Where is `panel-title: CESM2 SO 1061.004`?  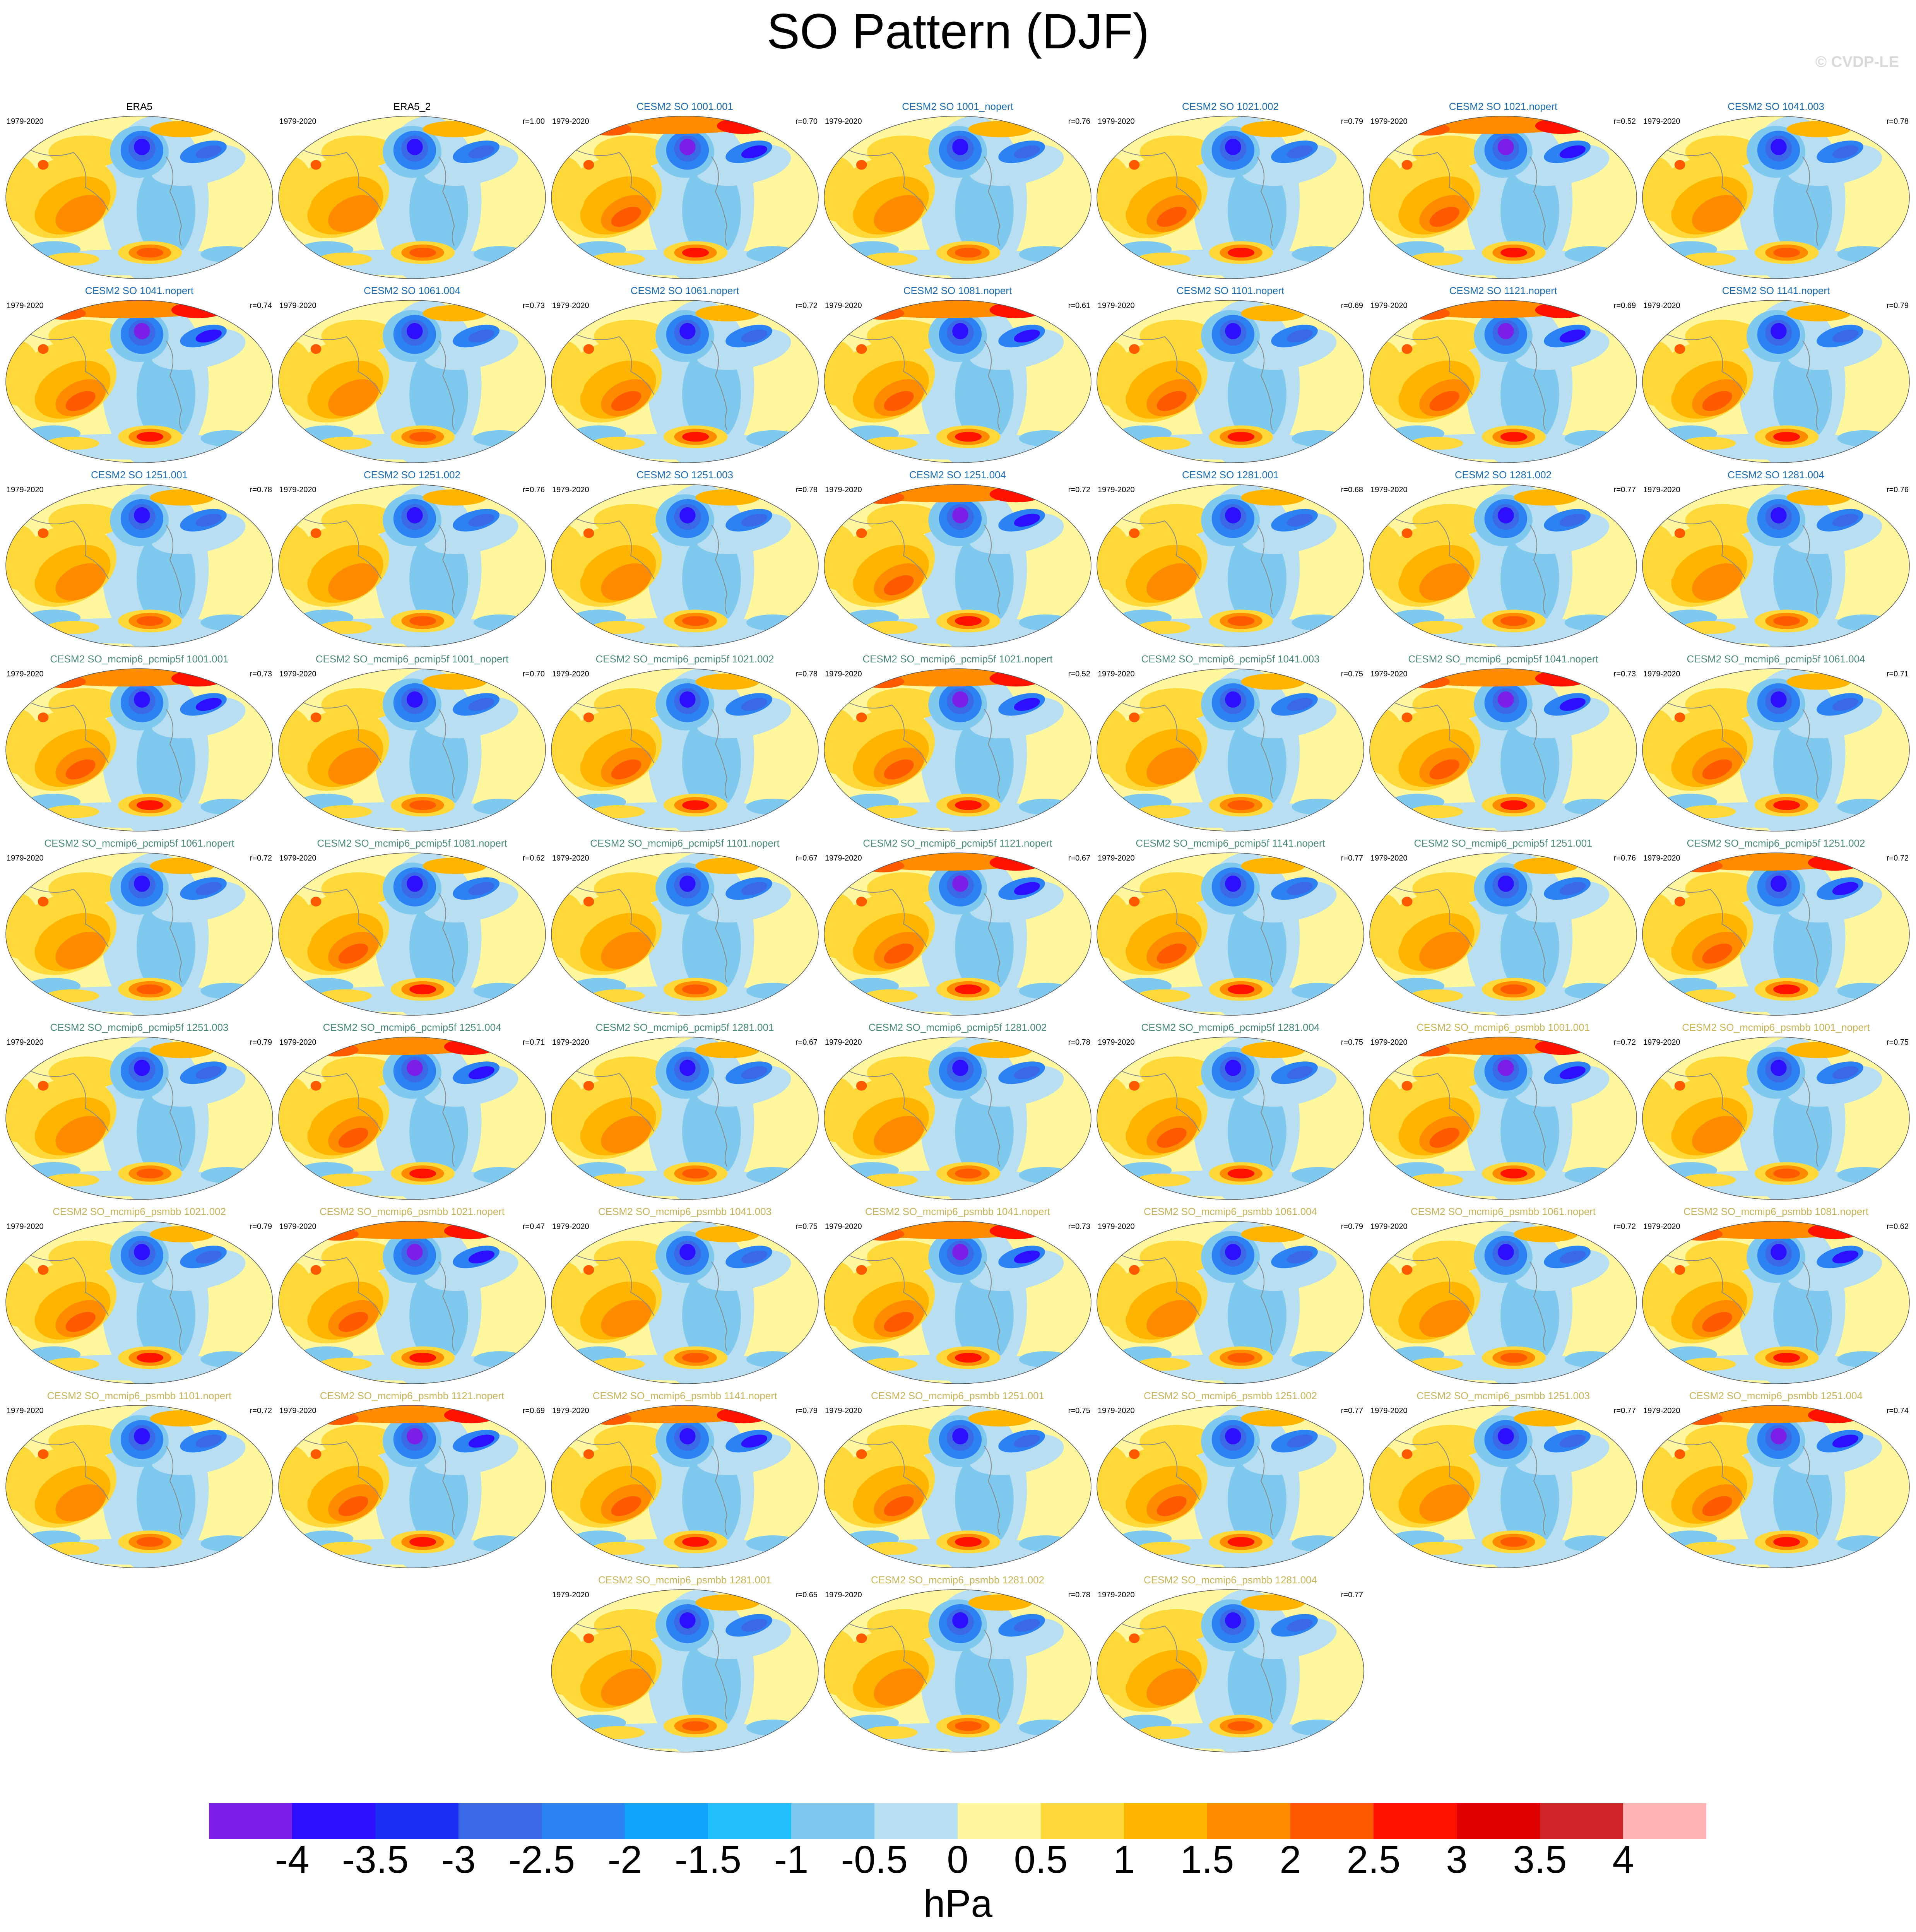 panel-title: CESM2 SO 1061.004 is located at coordinates (412, 290).